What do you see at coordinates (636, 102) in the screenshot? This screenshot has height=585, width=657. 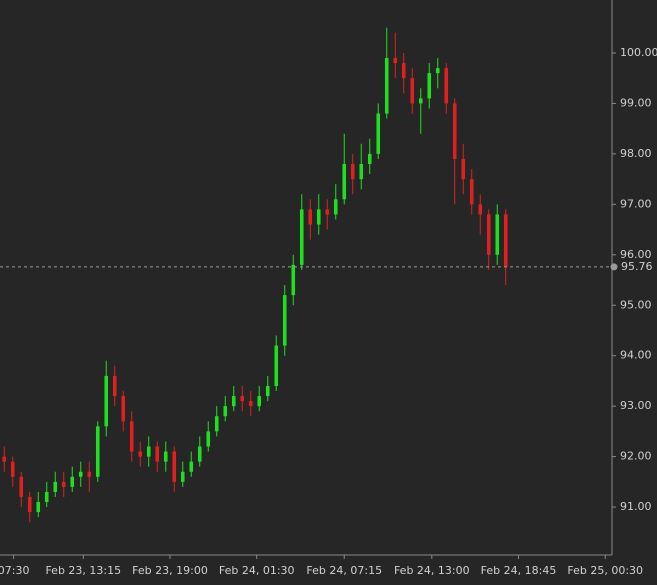 I see `y-tick-label: 99.00` at bounding box center [636, 102].